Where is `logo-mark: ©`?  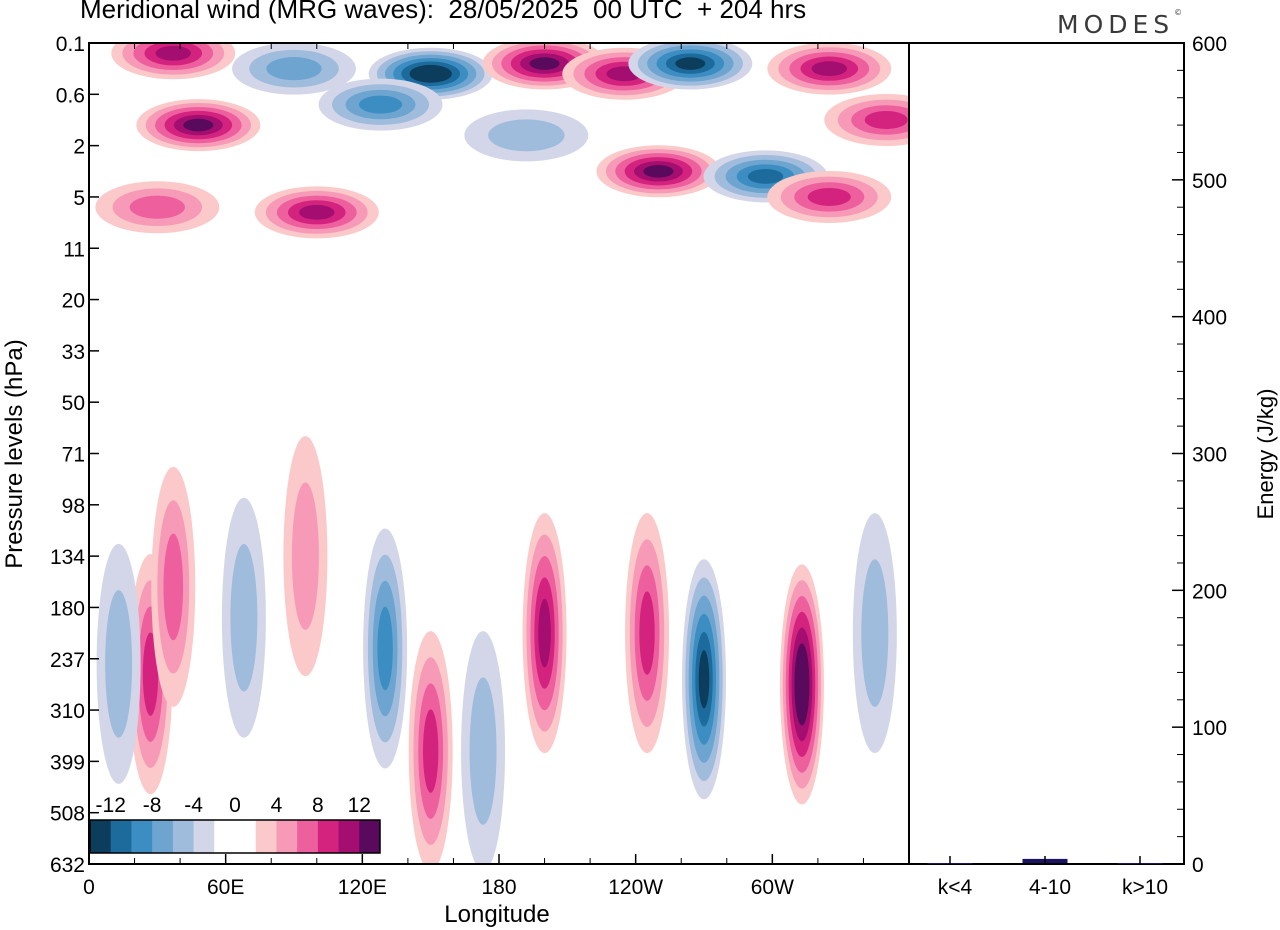
logo-mark: © is located at coordinates (1178, 12).